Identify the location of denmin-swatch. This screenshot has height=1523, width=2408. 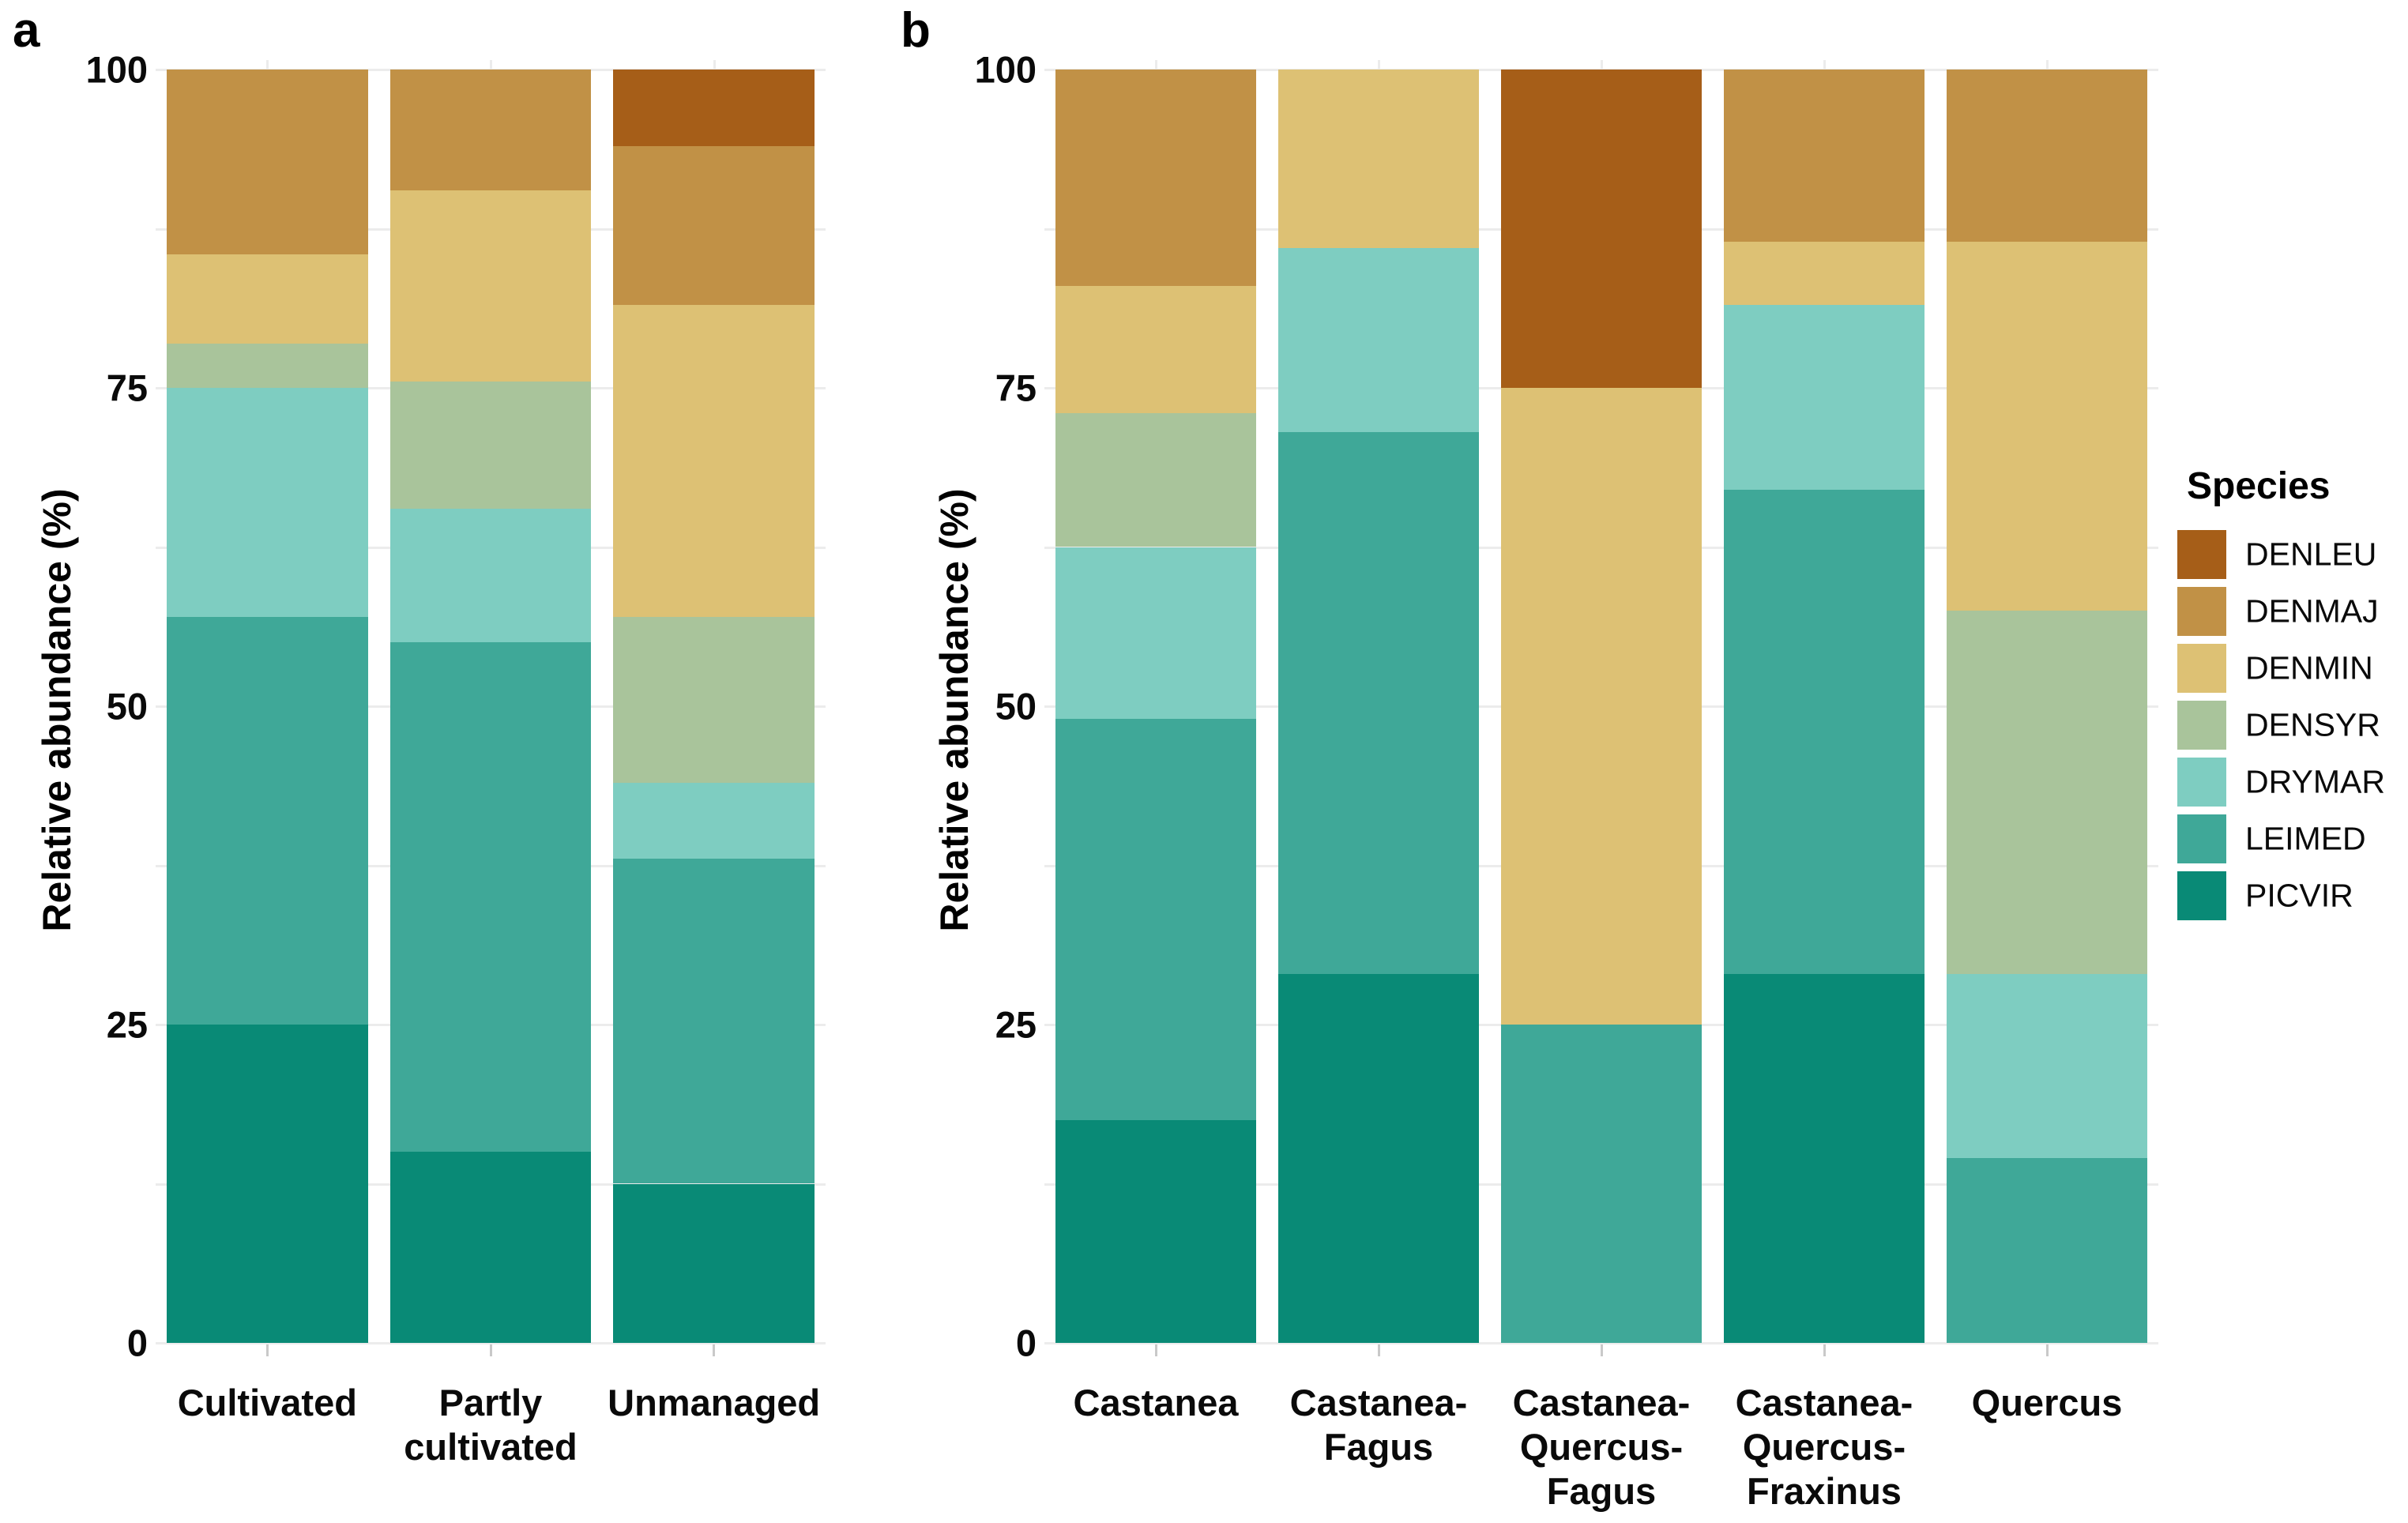
(2201, 668).